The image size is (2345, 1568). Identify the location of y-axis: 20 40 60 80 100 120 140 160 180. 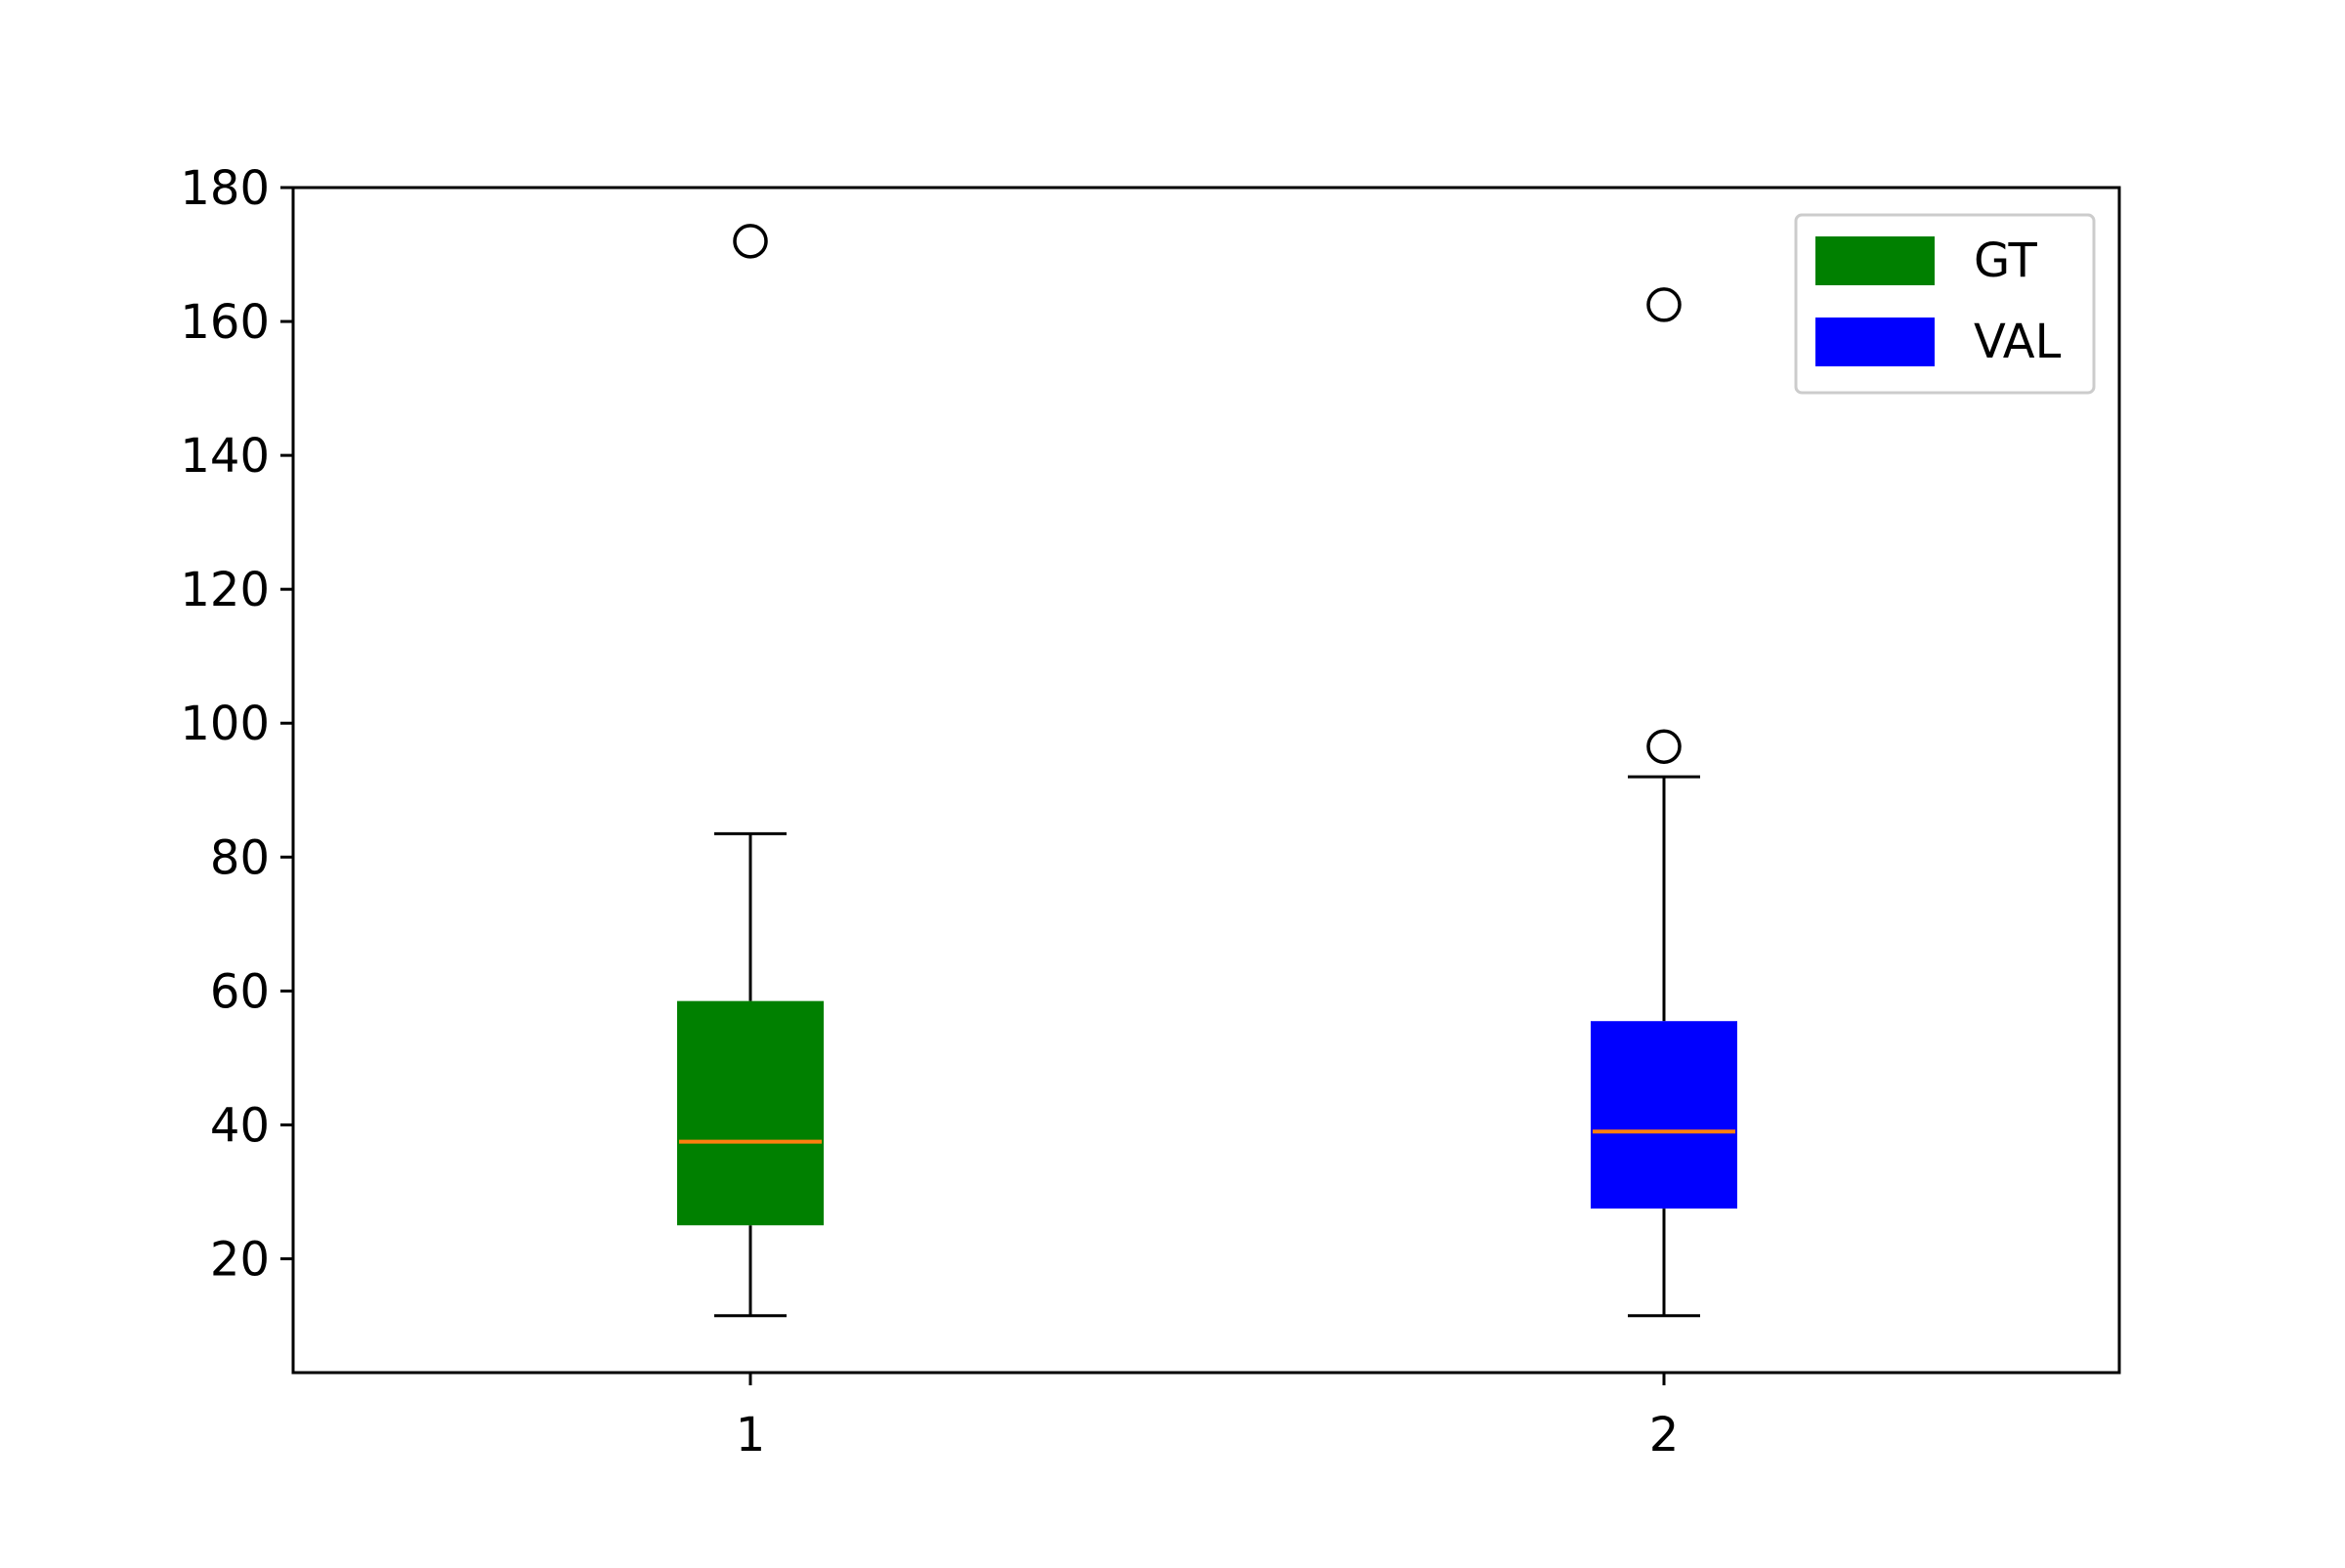
(236, 724).